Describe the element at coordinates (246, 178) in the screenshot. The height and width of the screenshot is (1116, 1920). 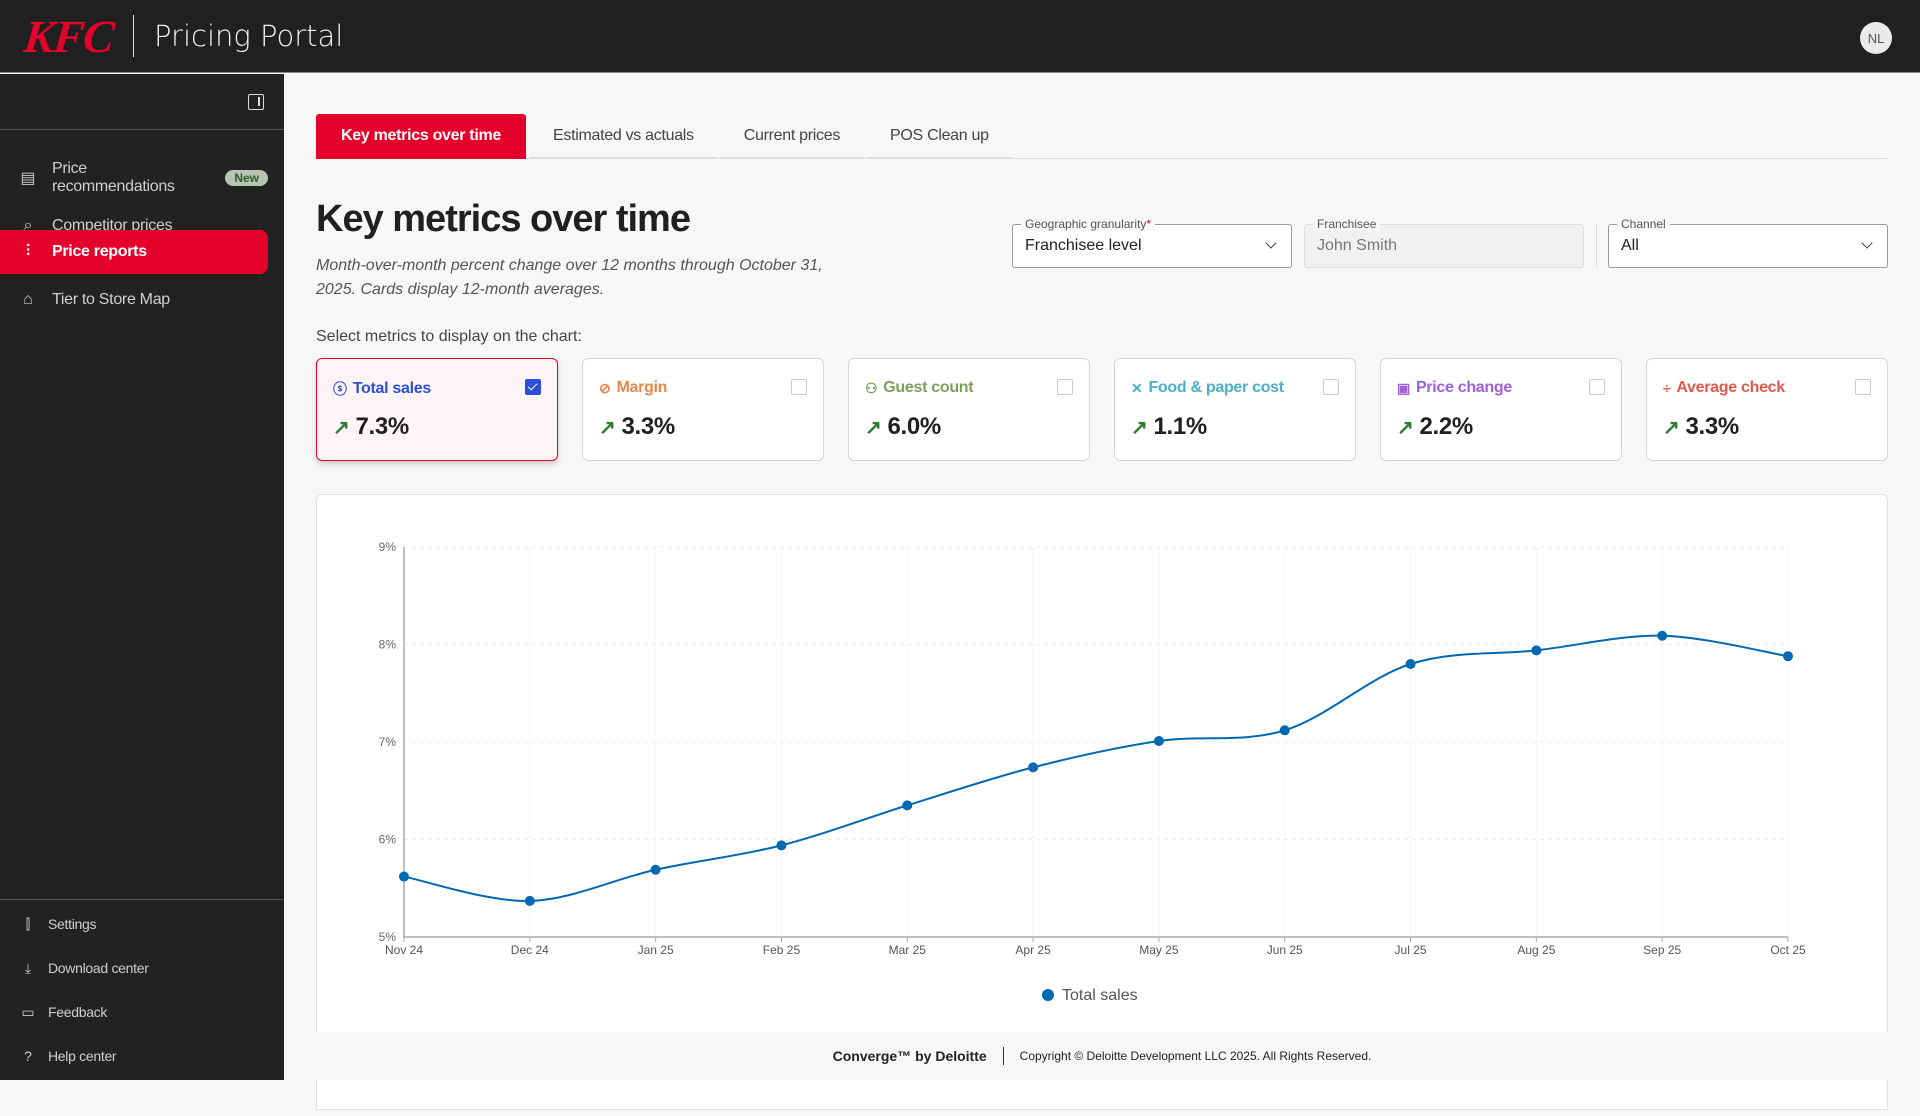
I see `new-badge: New` at that location.